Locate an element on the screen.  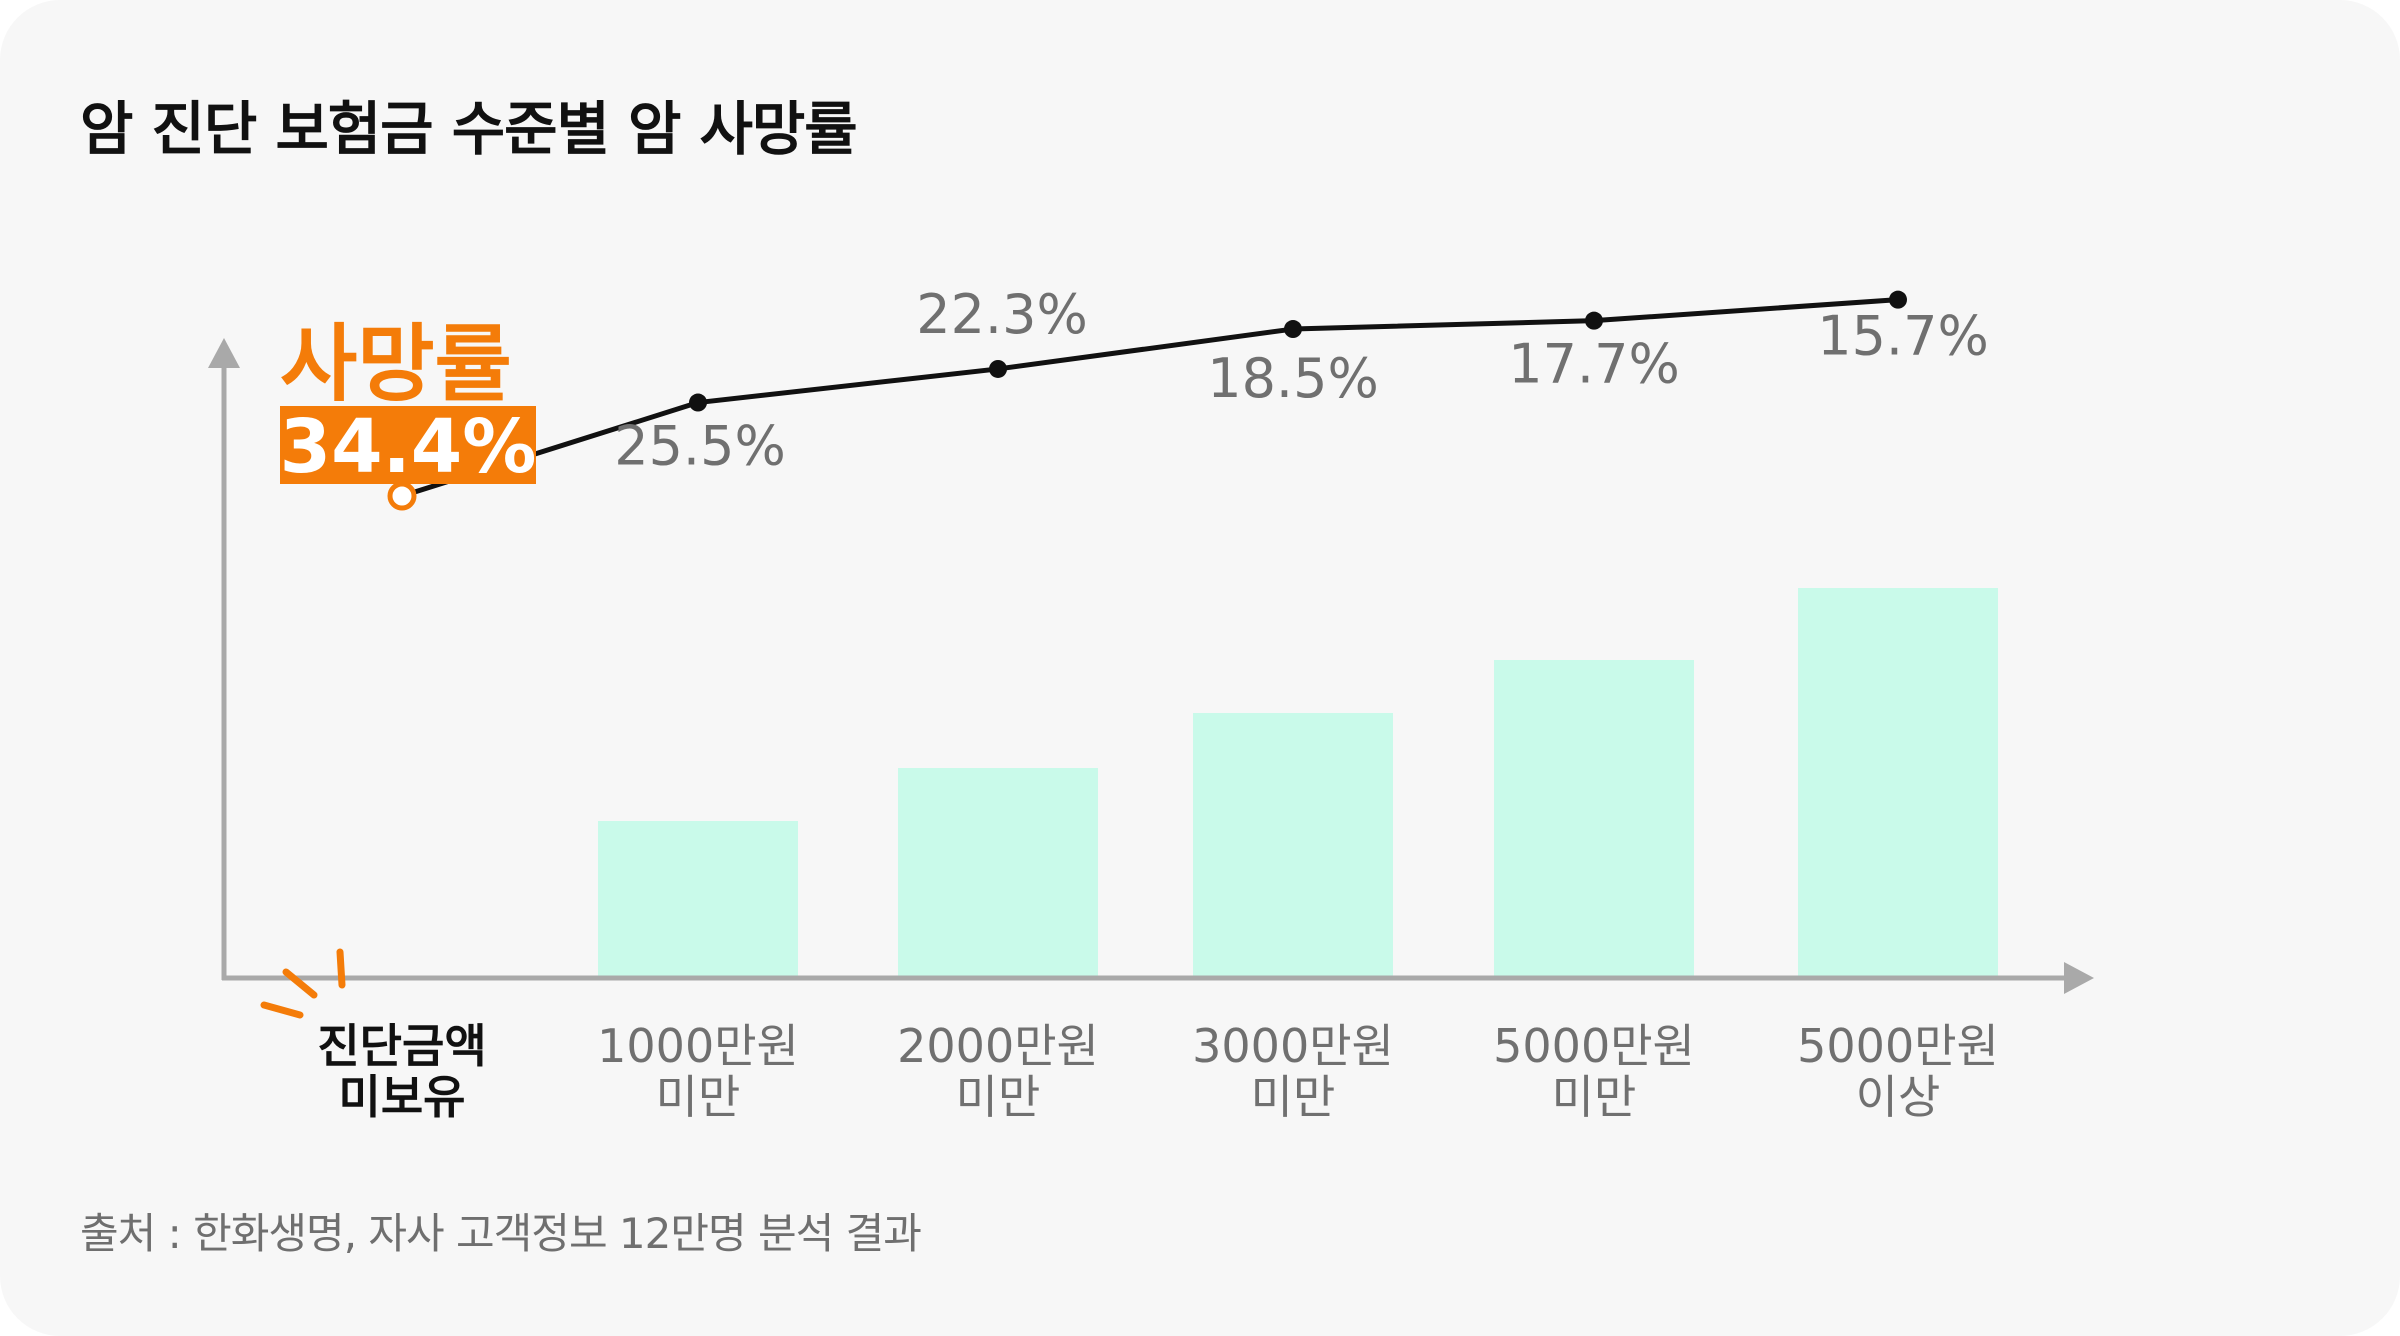
tick-label-1-1: 미만 is located at coordinates (698, 1097).